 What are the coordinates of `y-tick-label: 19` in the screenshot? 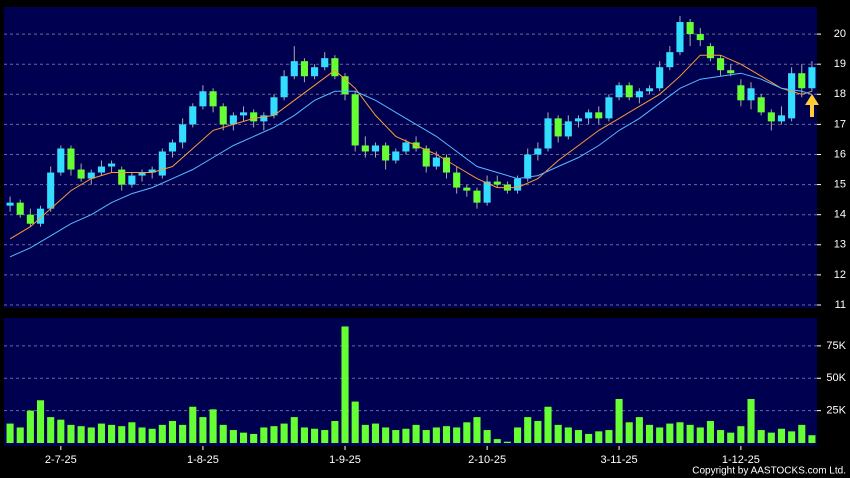 It's located at (840, 64).